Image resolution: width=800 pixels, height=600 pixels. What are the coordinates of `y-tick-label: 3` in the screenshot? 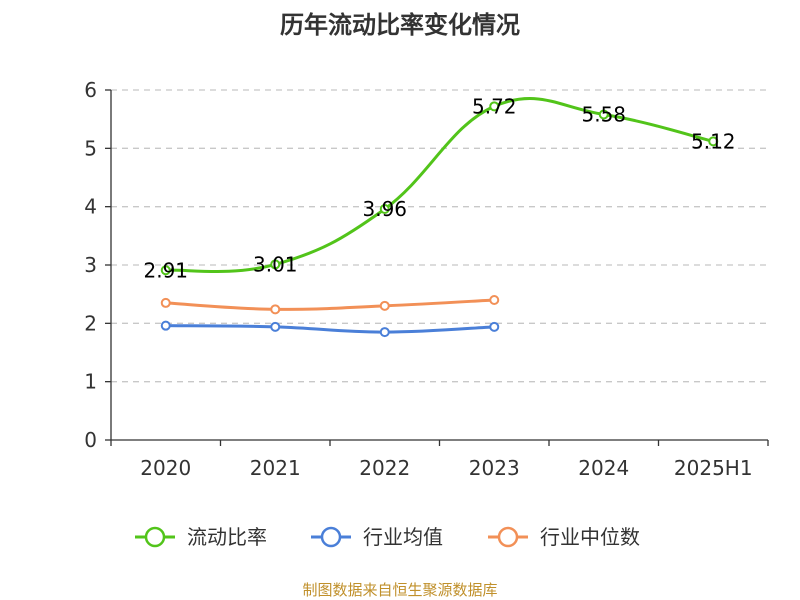 It's located at (90, 265).